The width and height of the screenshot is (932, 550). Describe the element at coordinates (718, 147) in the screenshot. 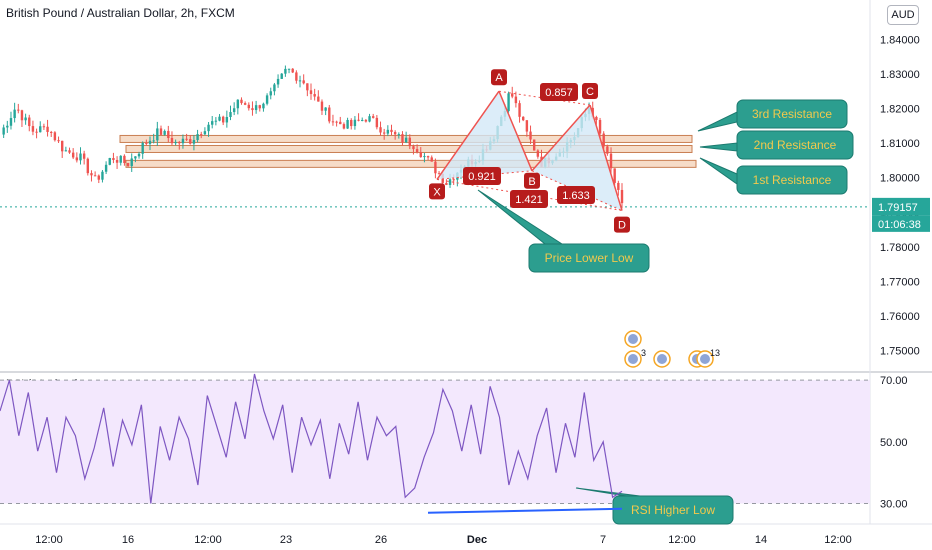

I see `callout-2nd-resistance-pointer` at that location.